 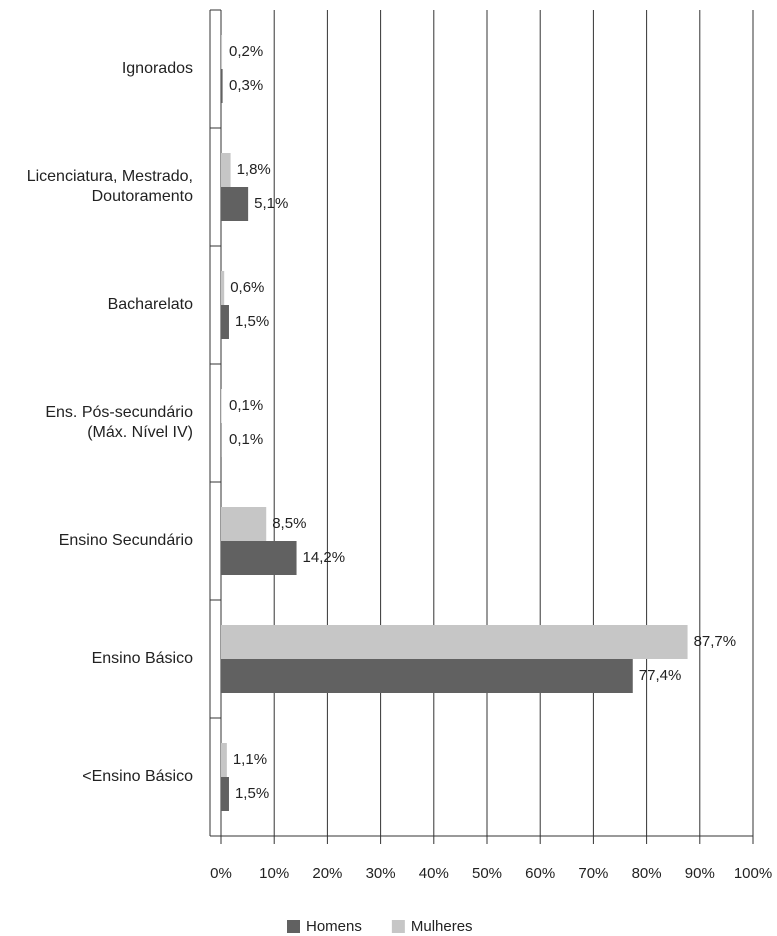 What do you see at coordinates (327, 873) in the screenshot?
I see `x-tick-label: 20%` at bounding box center [327, 873].